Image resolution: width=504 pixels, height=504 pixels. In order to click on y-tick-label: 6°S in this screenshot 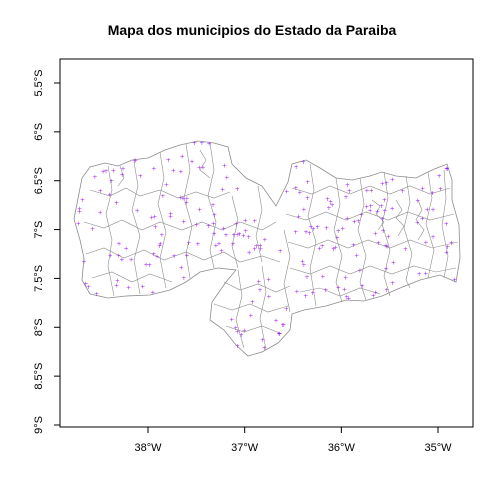, I will do `click(39, 132)`.